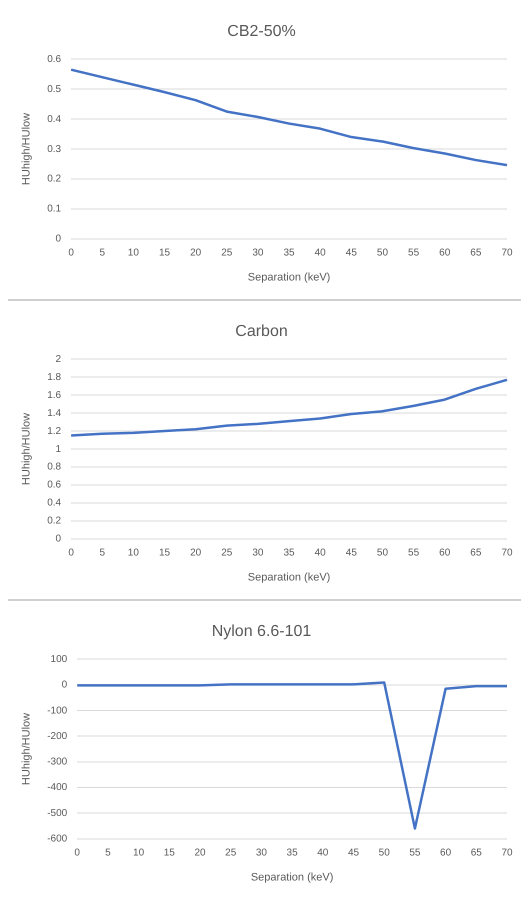 The width and height of the screenshot is (529, 907). I want to click on y-tick-label: 100, so click(59, 659).